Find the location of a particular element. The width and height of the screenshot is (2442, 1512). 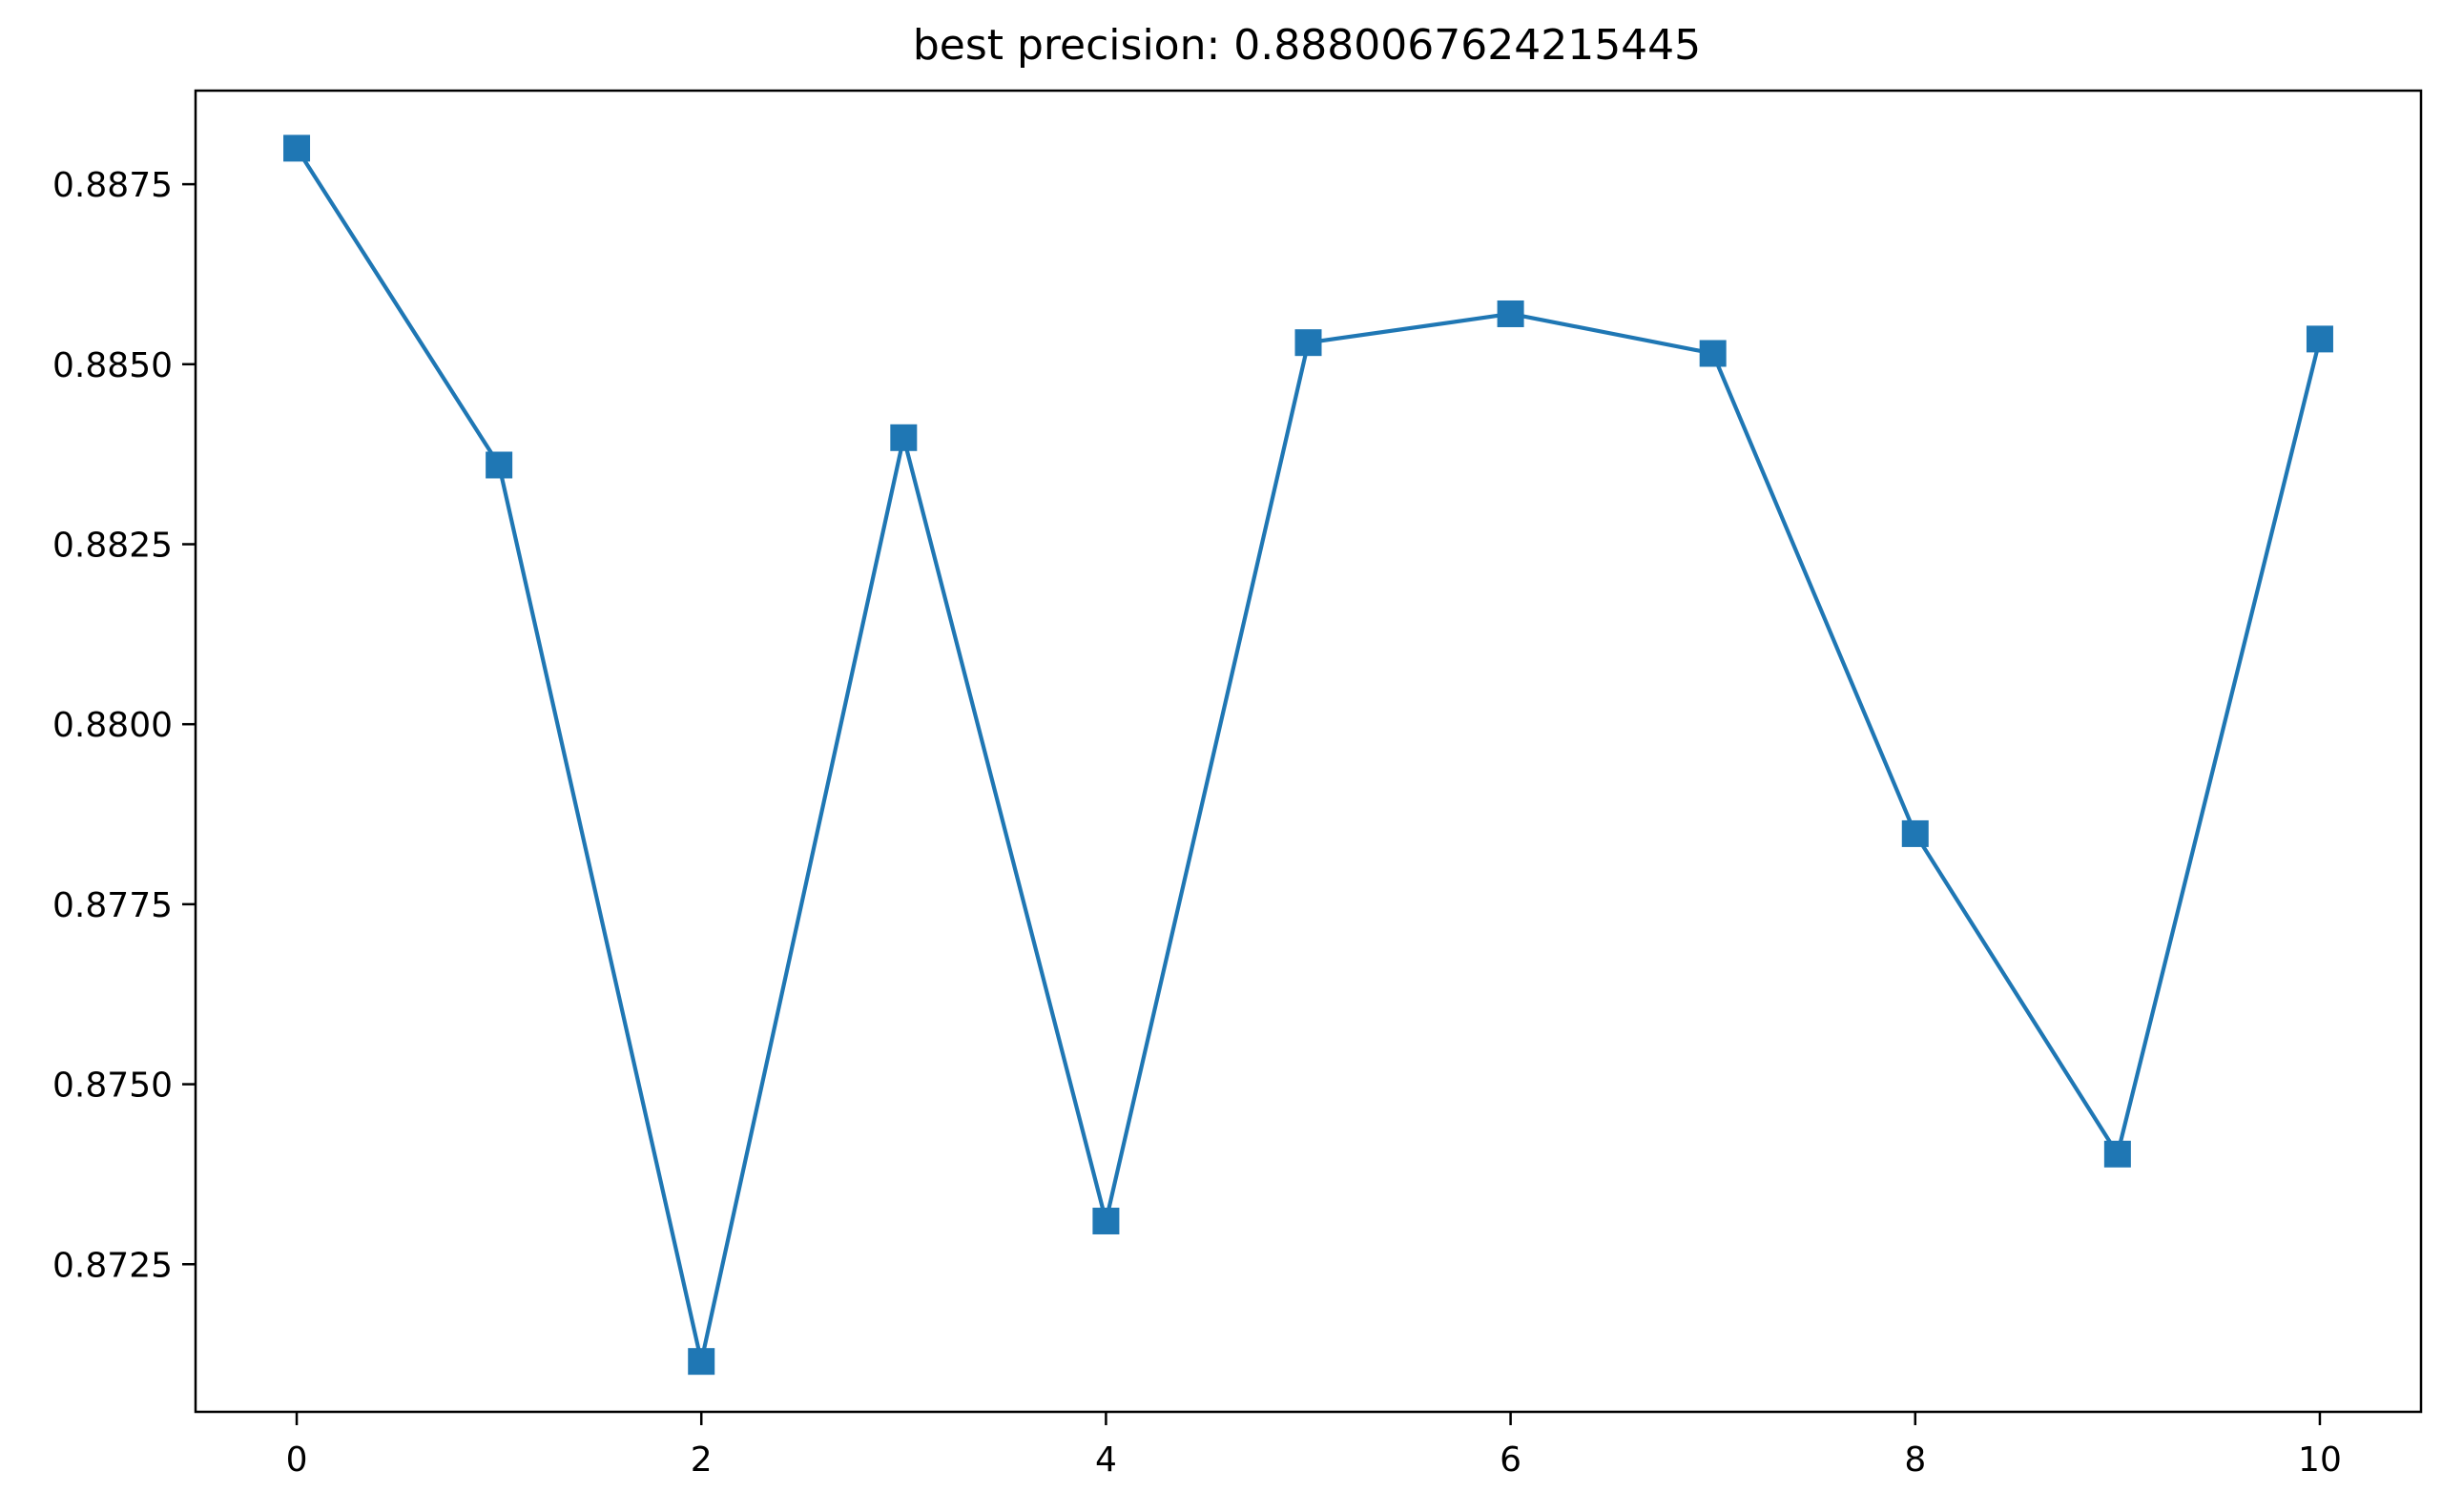

y-tick-label: 0.8800 is located at coordinates (112, 725).